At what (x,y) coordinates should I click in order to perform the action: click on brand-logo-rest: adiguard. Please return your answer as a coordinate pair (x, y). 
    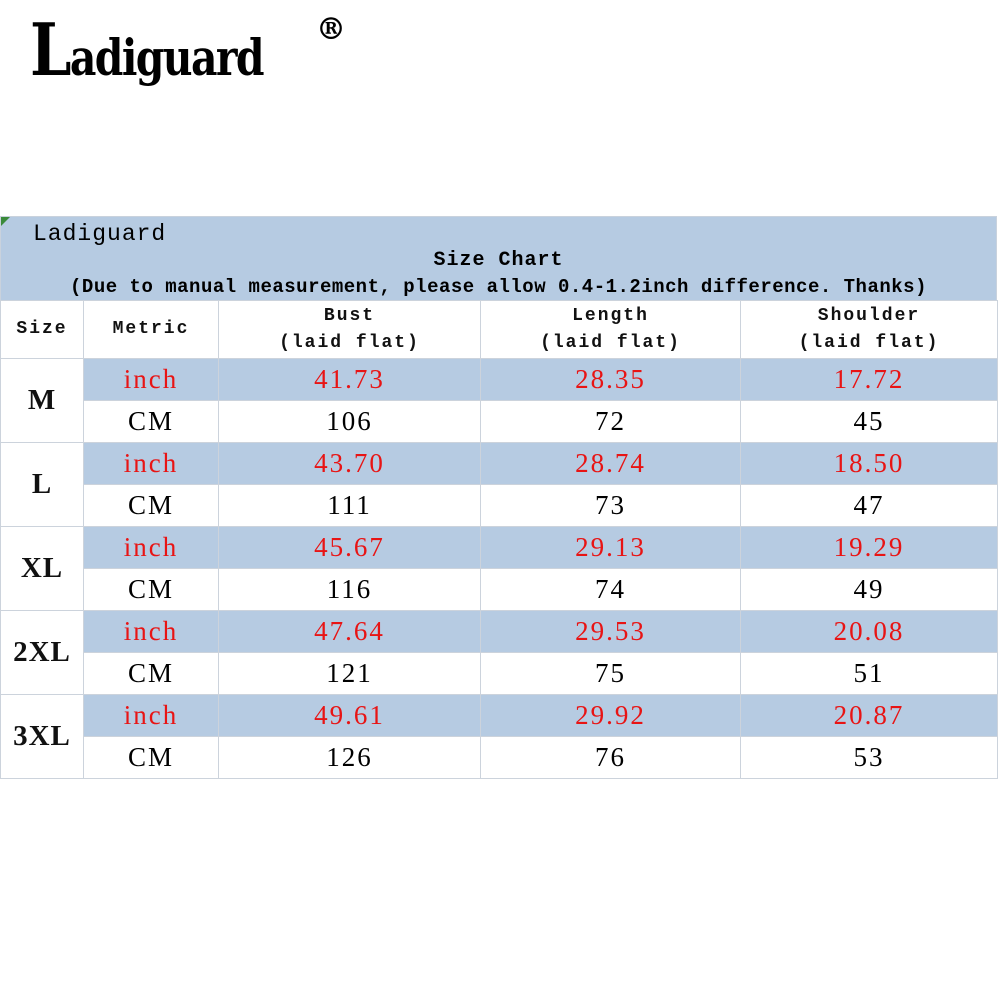
    Looking at the image, I should click on (167, 57).